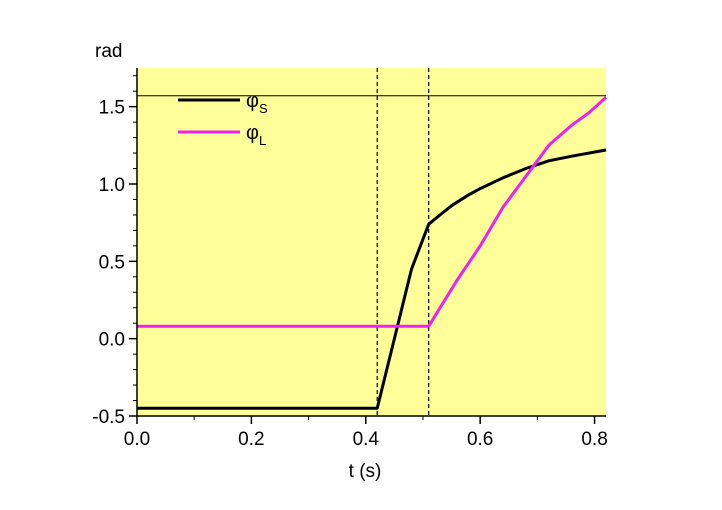 The image size is (722, 510). Describe the element at coordinates (594, 439) in the screenshot. I see `x-tick-label: 0.8` at that location.